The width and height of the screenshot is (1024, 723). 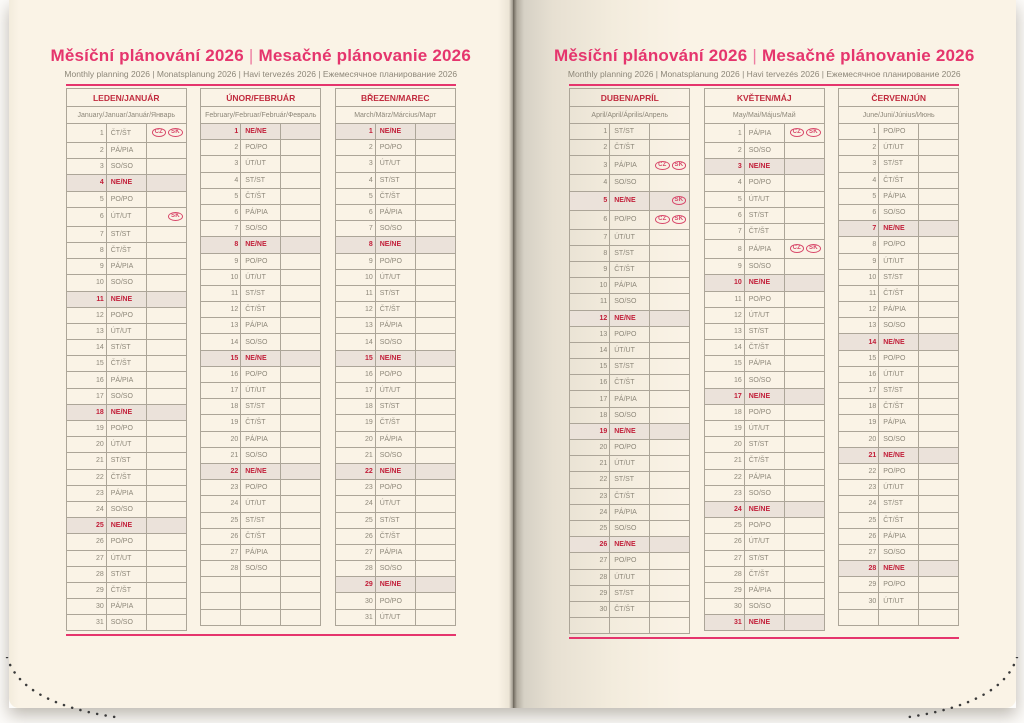 I want to click on day-row: 25 NE/NE, so click(x=126, y=526).